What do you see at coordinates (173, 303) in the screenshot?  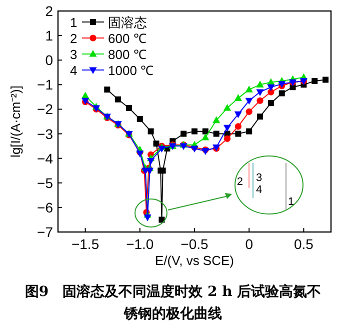 I see `text: 图9 固溶态及不同温度时效 2 h 后试验高氮不锈钢的极化曲线` at bounding box center [173, 303].